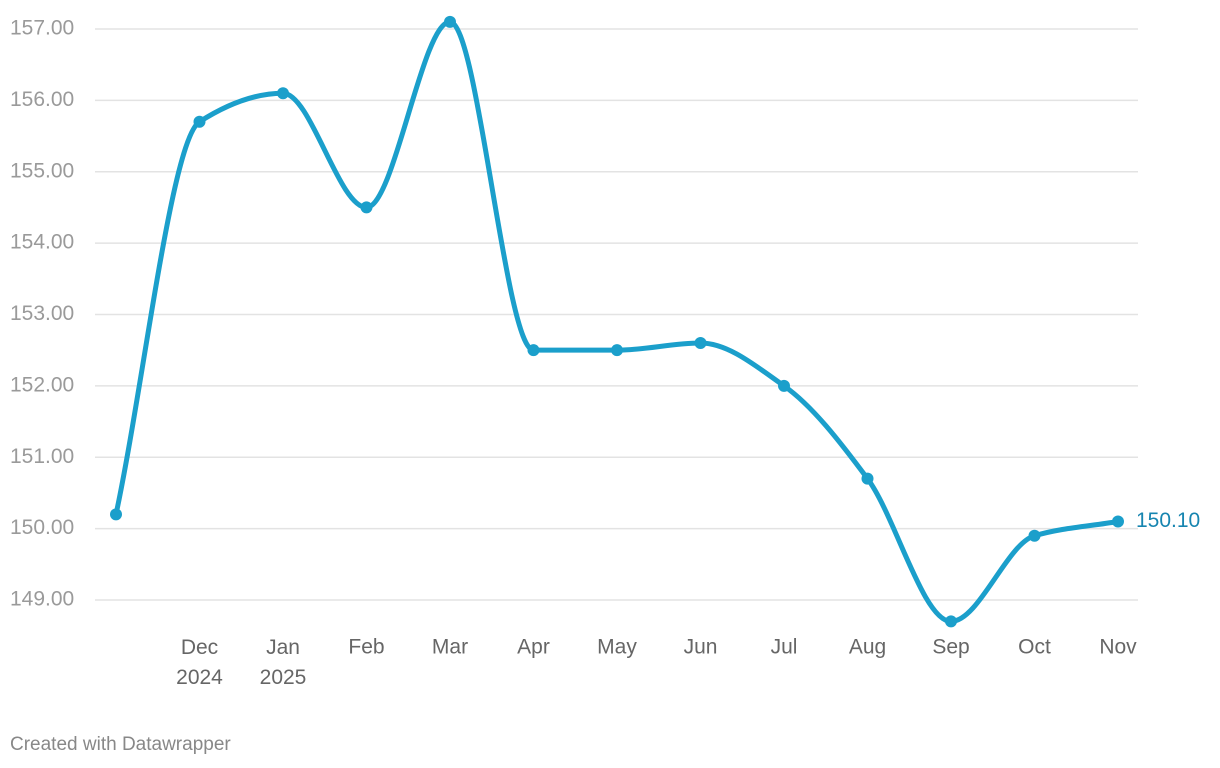 The height and width of the screenshot is (768, 1220). What do you see at coordinates (283, 662) in the screenshot?
I see `x-tick-label: Jan 2025` at bounding box center [283, 662].